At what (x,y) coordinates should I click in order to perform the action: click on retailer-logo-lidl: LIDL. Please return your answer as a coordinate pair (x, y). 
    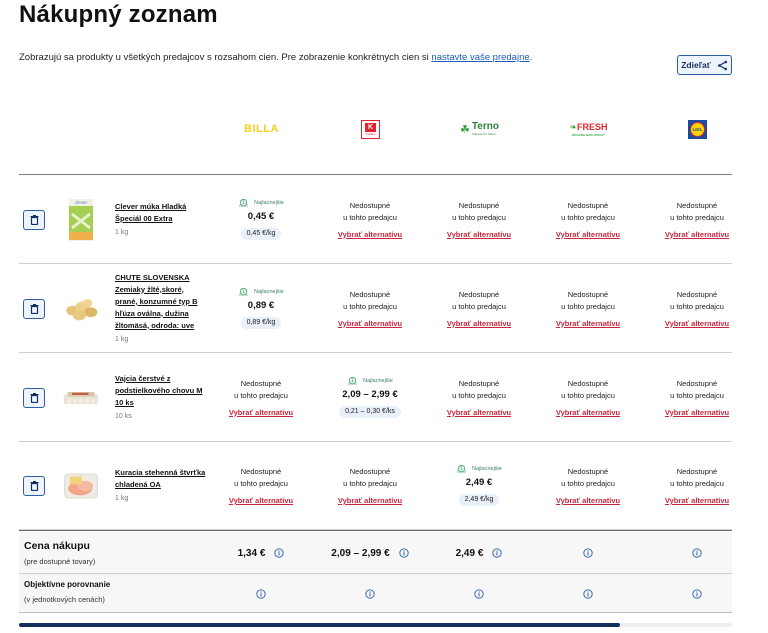
    Looking at the image, I should click on (697, 129).